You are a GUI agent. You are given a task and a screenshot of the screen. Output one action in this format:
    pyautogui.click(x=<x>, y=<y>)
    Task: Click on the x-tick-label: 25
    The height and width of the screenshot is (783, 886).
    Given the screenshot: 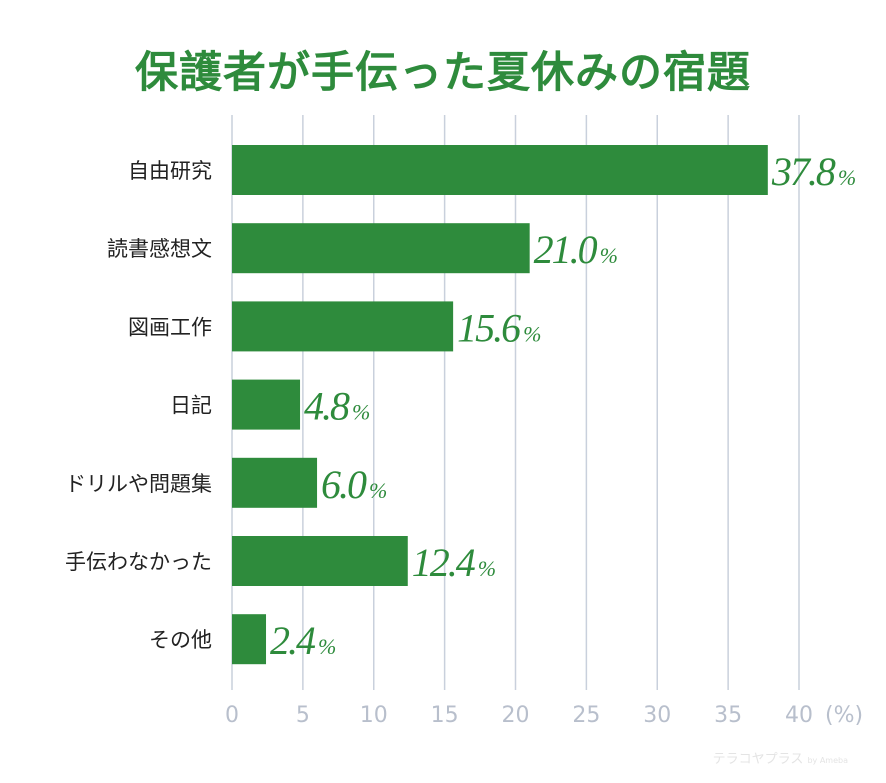 What is the action you would take?
    pyautogui.click(x=586, y=715)
    